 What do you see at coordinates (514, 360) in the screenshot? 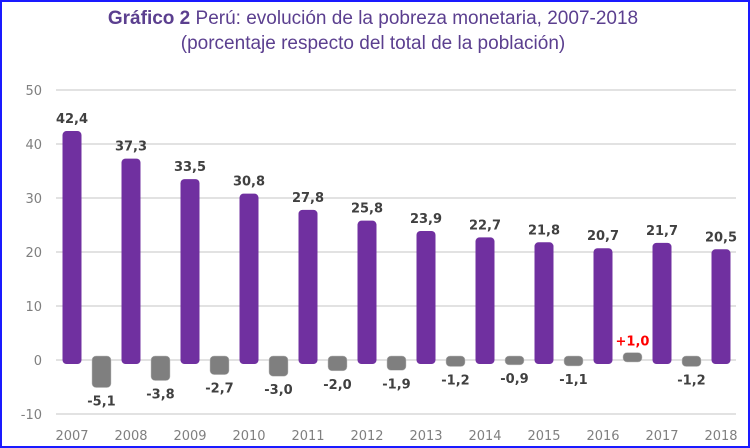
I see `change-bar-2014-2015` at bounding box center [514, 360].